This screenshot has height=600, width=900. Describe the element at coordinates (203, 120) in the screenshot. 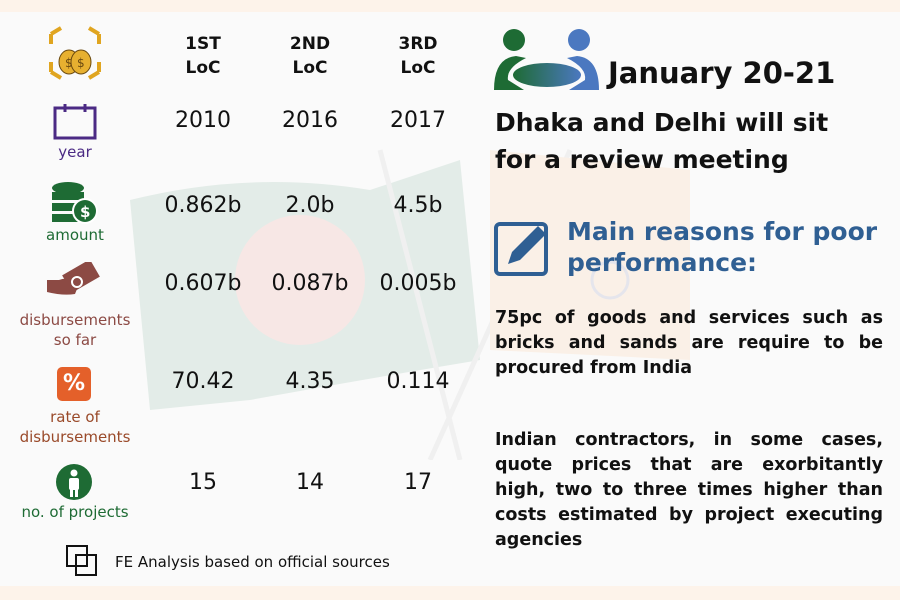

I see `cell-year-1st: 2010` at that location.